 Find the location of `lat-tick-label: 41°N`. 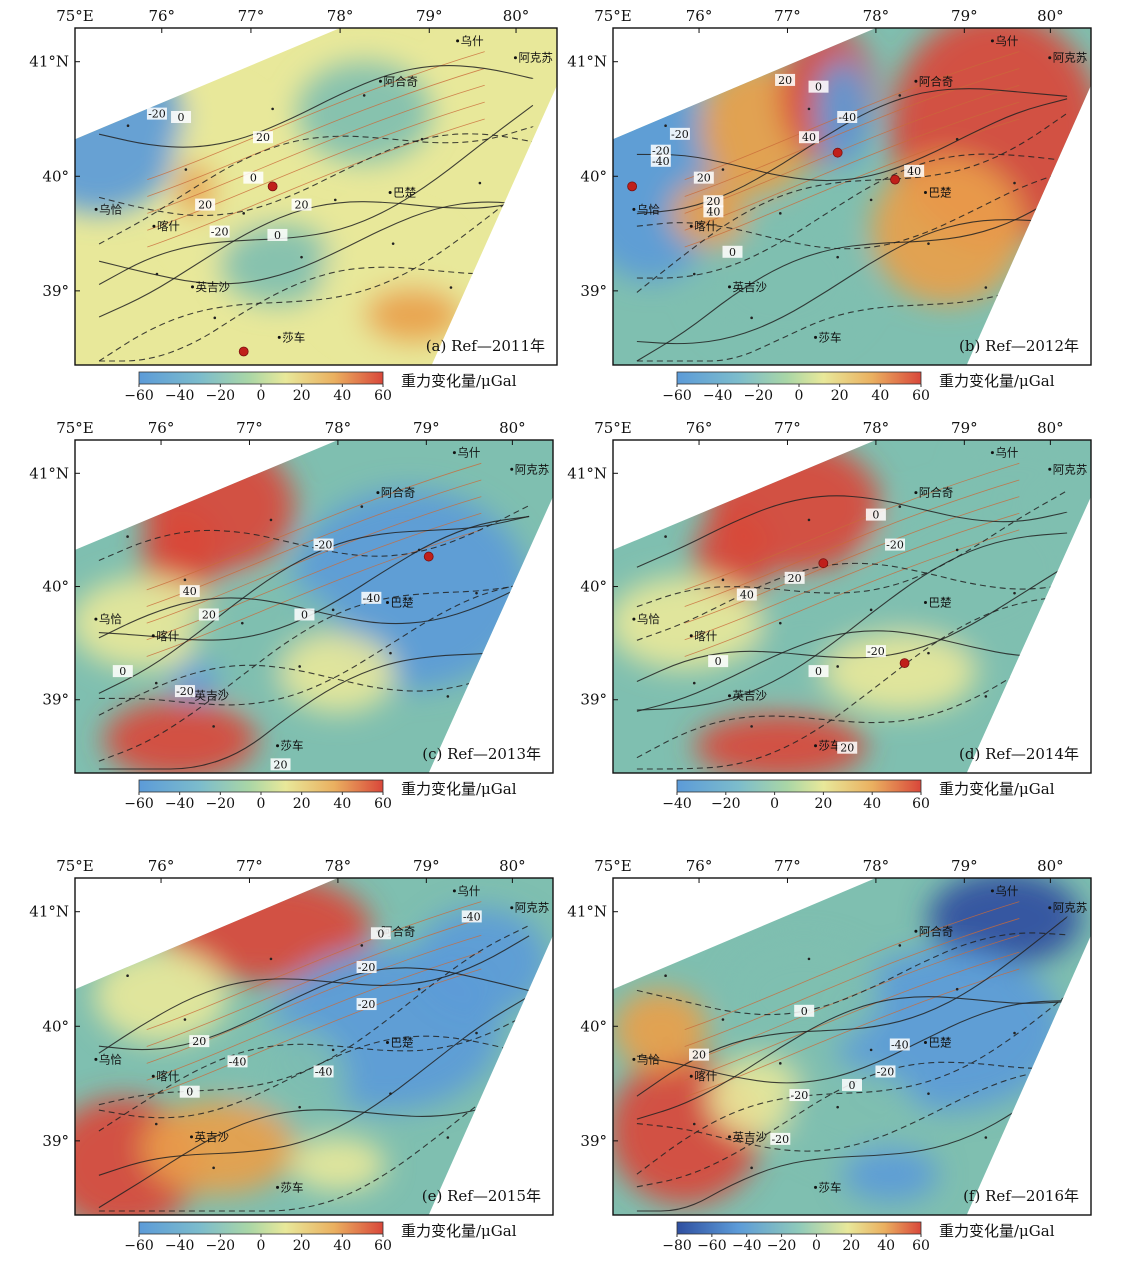

lat-tick-label: 41°N is located at coordinates (49, 62).